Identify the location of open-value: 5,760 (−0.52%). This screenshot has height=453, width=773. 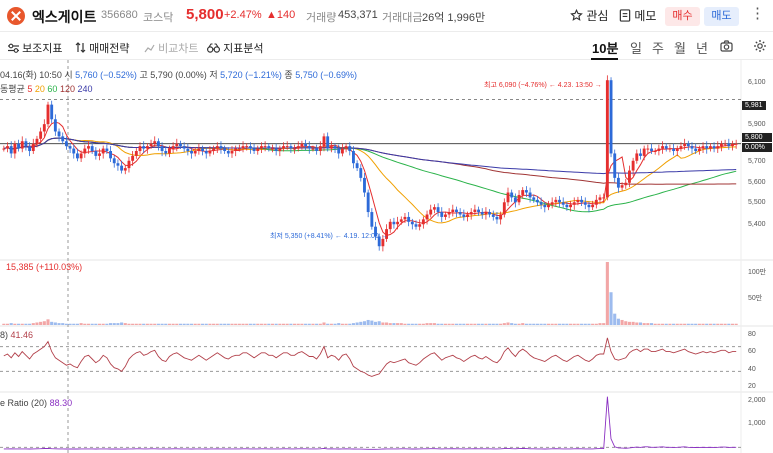
(106, 75).